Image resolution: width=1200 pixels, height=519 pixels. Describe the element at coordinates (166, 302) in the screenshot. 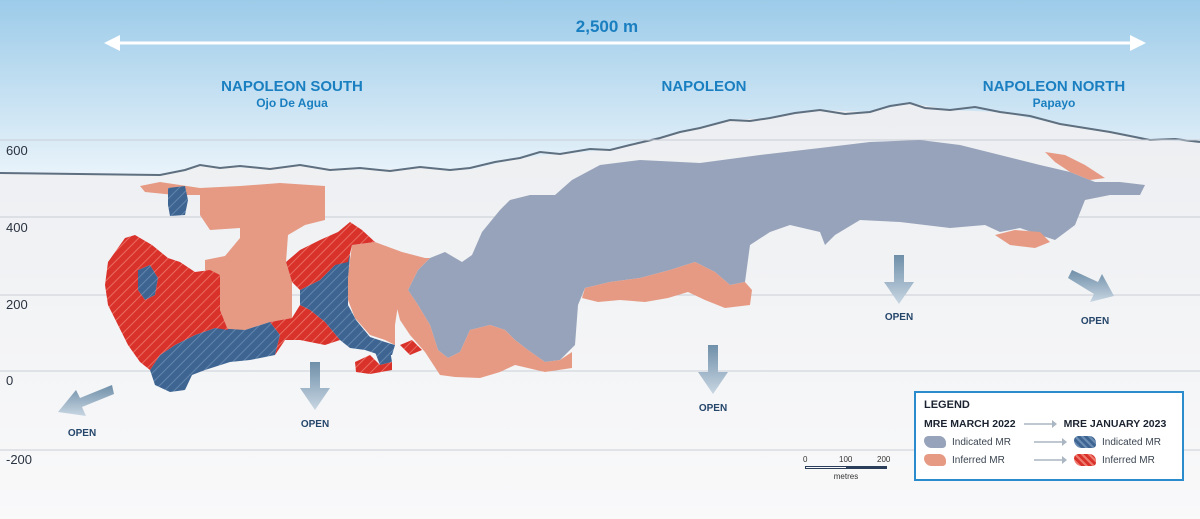

I see `inferred-2023-south-west` at that location.